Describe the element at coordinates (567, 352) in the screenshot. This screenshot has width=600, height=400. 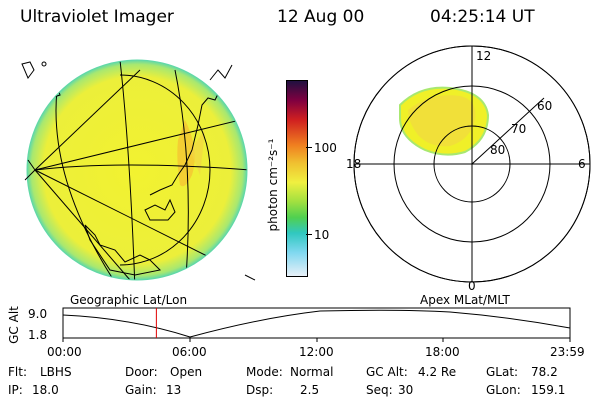
I see `x-tick-4: 23:59` at that location.